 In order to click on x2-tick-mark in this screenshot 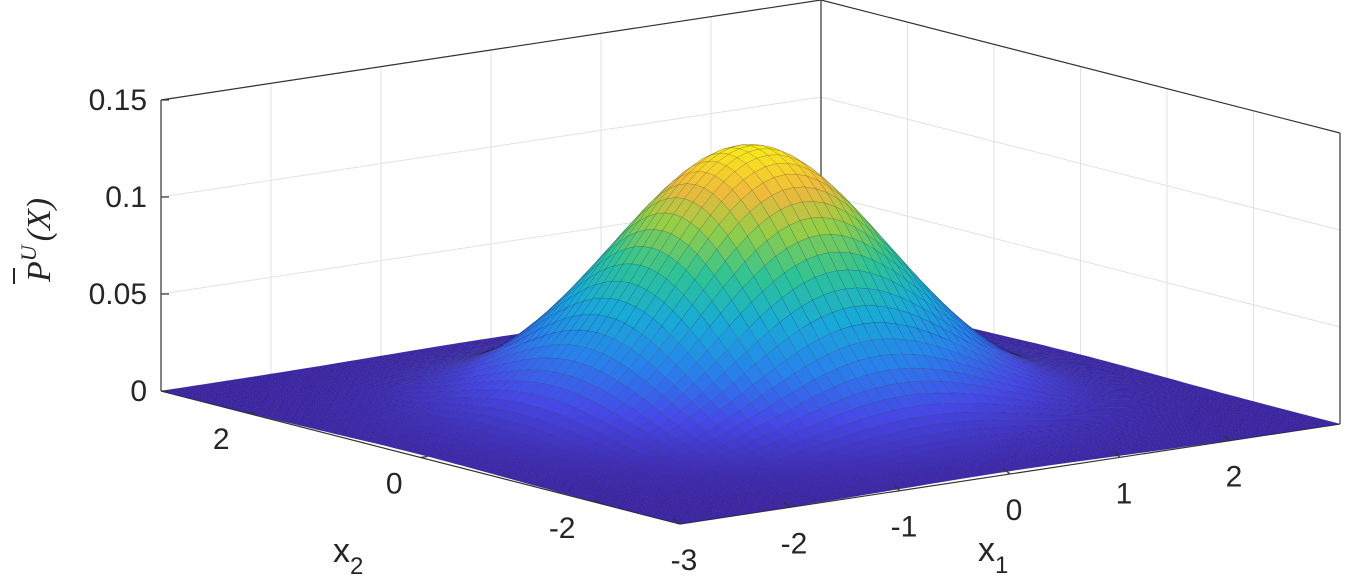, I will do `click(251, 412)`.